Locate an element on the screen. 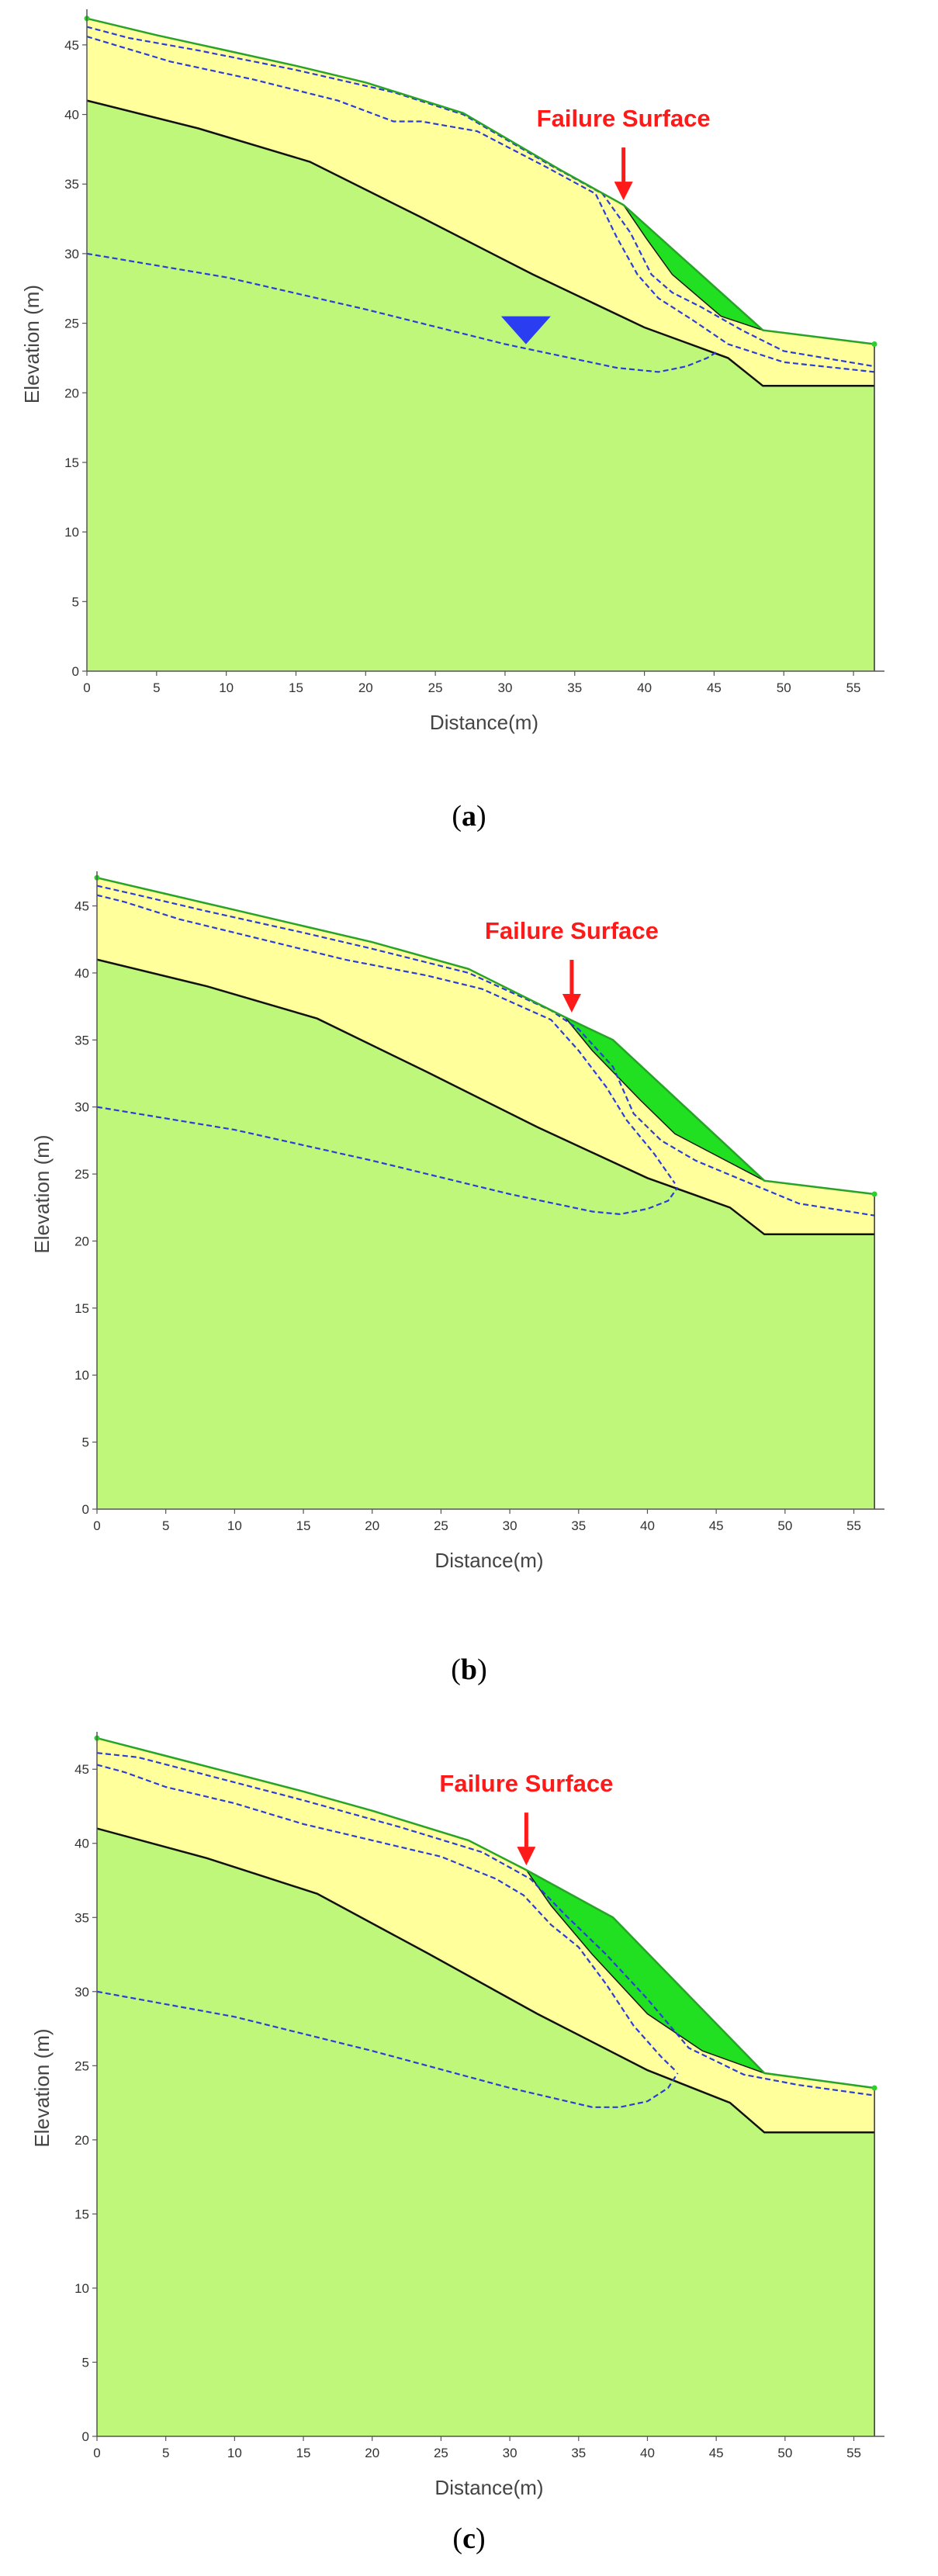 This screenshot has width=938, height=2576. upper-soil-layer is located at coordinates (480, 202).